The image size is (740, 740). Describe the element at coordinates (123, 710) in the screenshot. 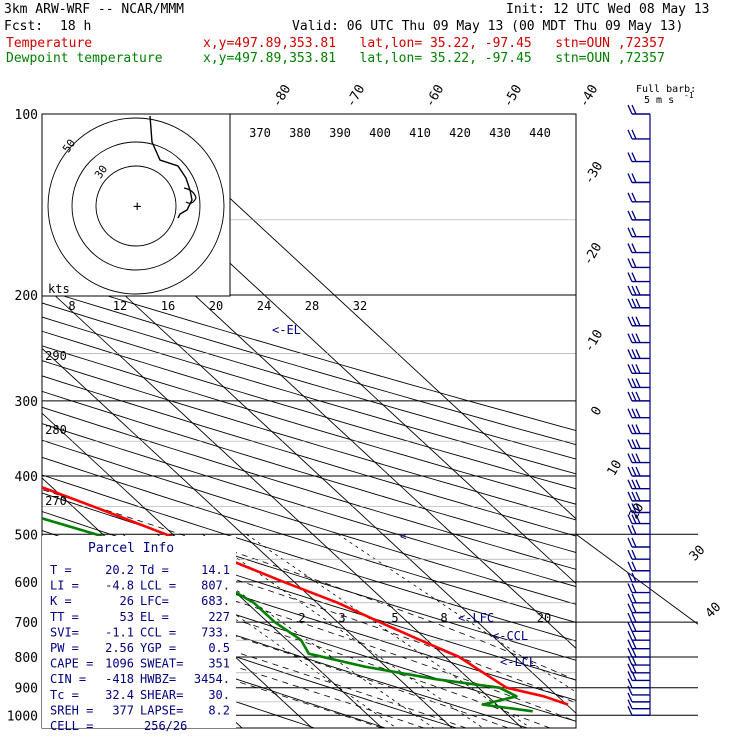

I see `parcel-param-value: 377` at that location.